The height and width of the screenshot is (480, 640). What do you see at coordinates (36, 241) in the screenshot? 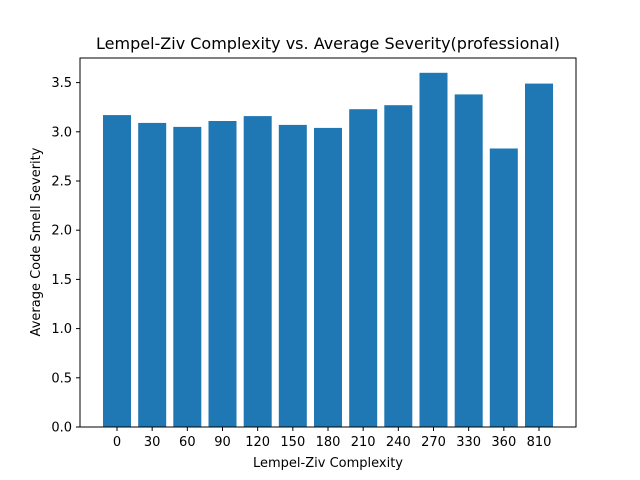
I see `y-axis-label: Average Code Smell Severity` at bounding box center [36, 241].